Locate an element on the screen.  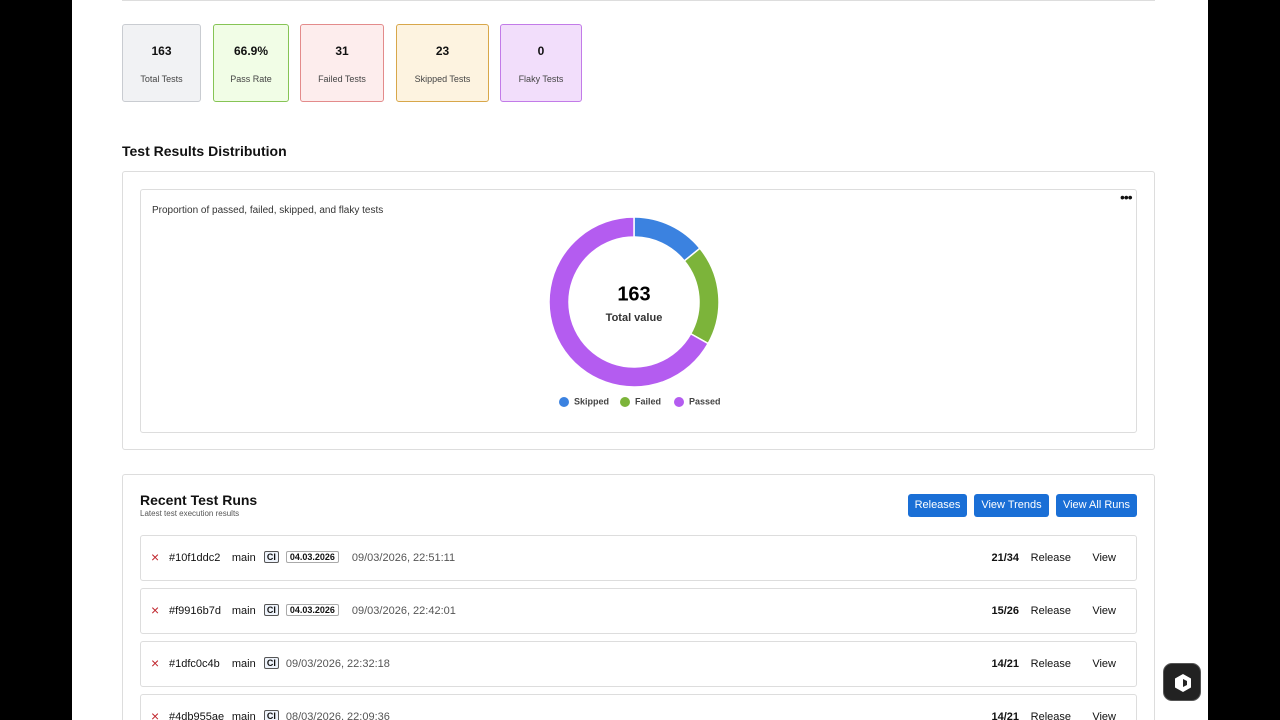
stat-value: 31 is located at coordinates (342, 51).